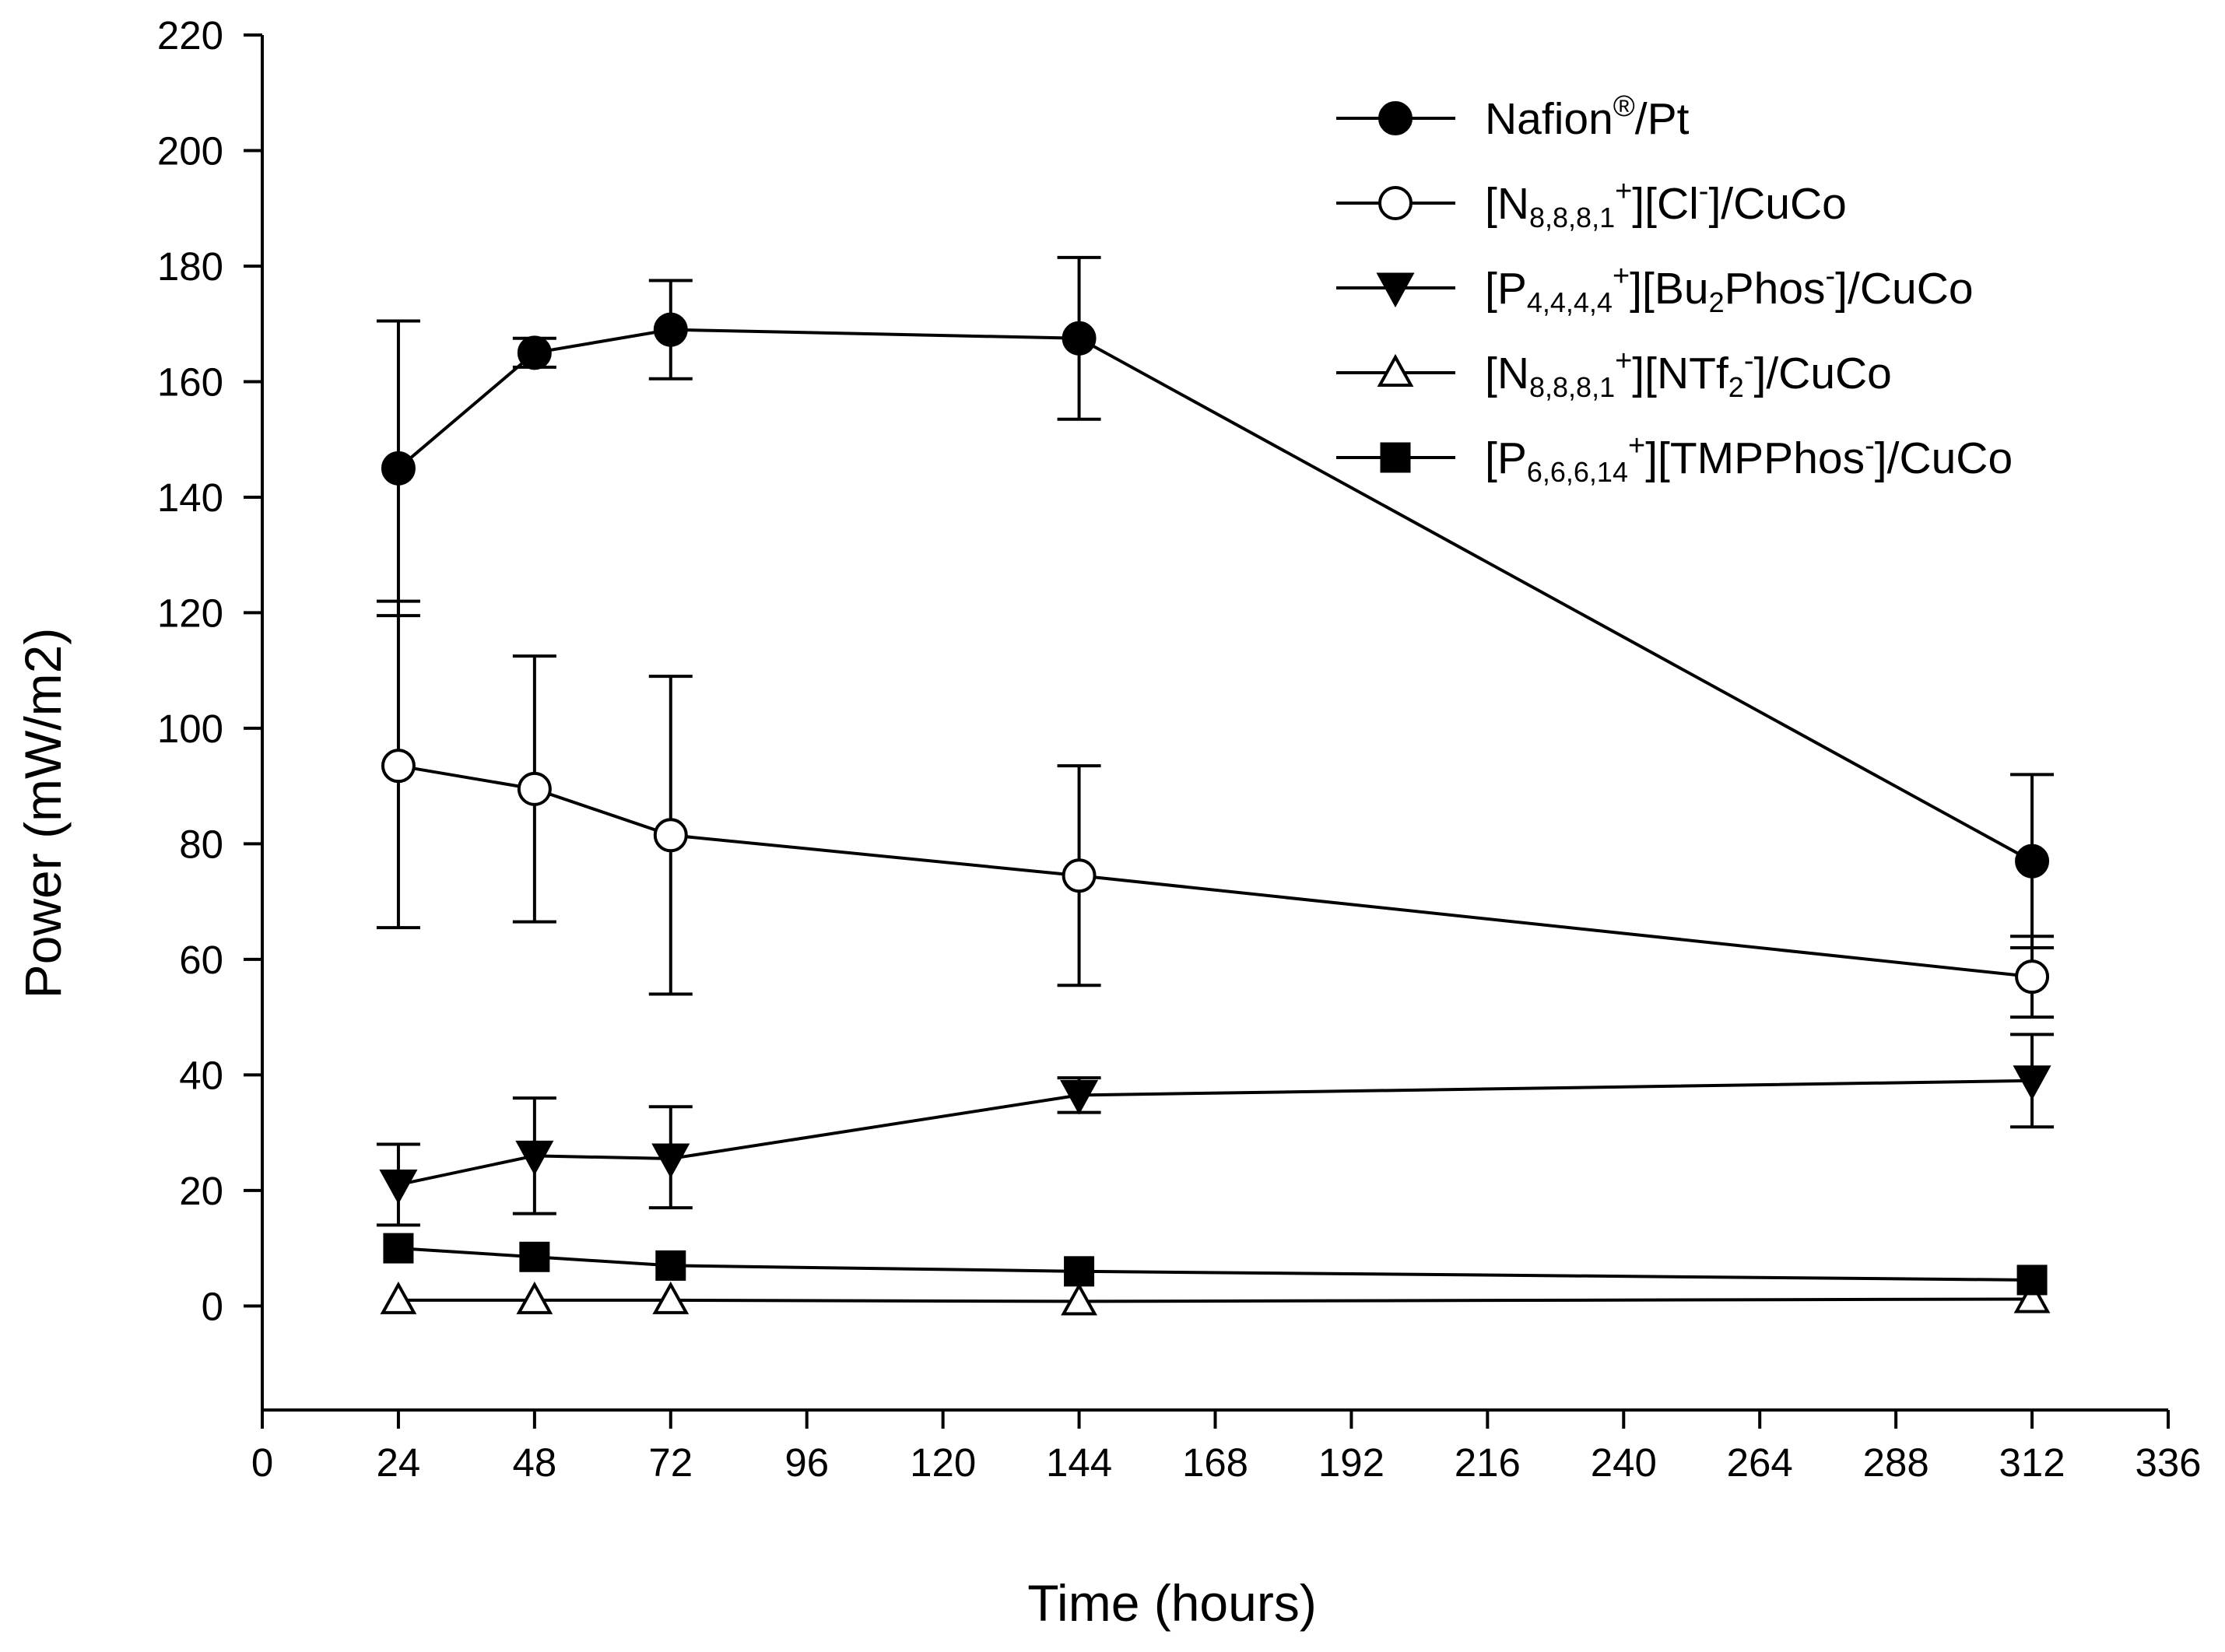 Image resolution: width=2225 pixels, height=1652 pixels. What do you see at coordinates (43, 813) in the screenshot?
I see `y-axis-title: Power (mW/m2)` at bounding box center [43, 813].